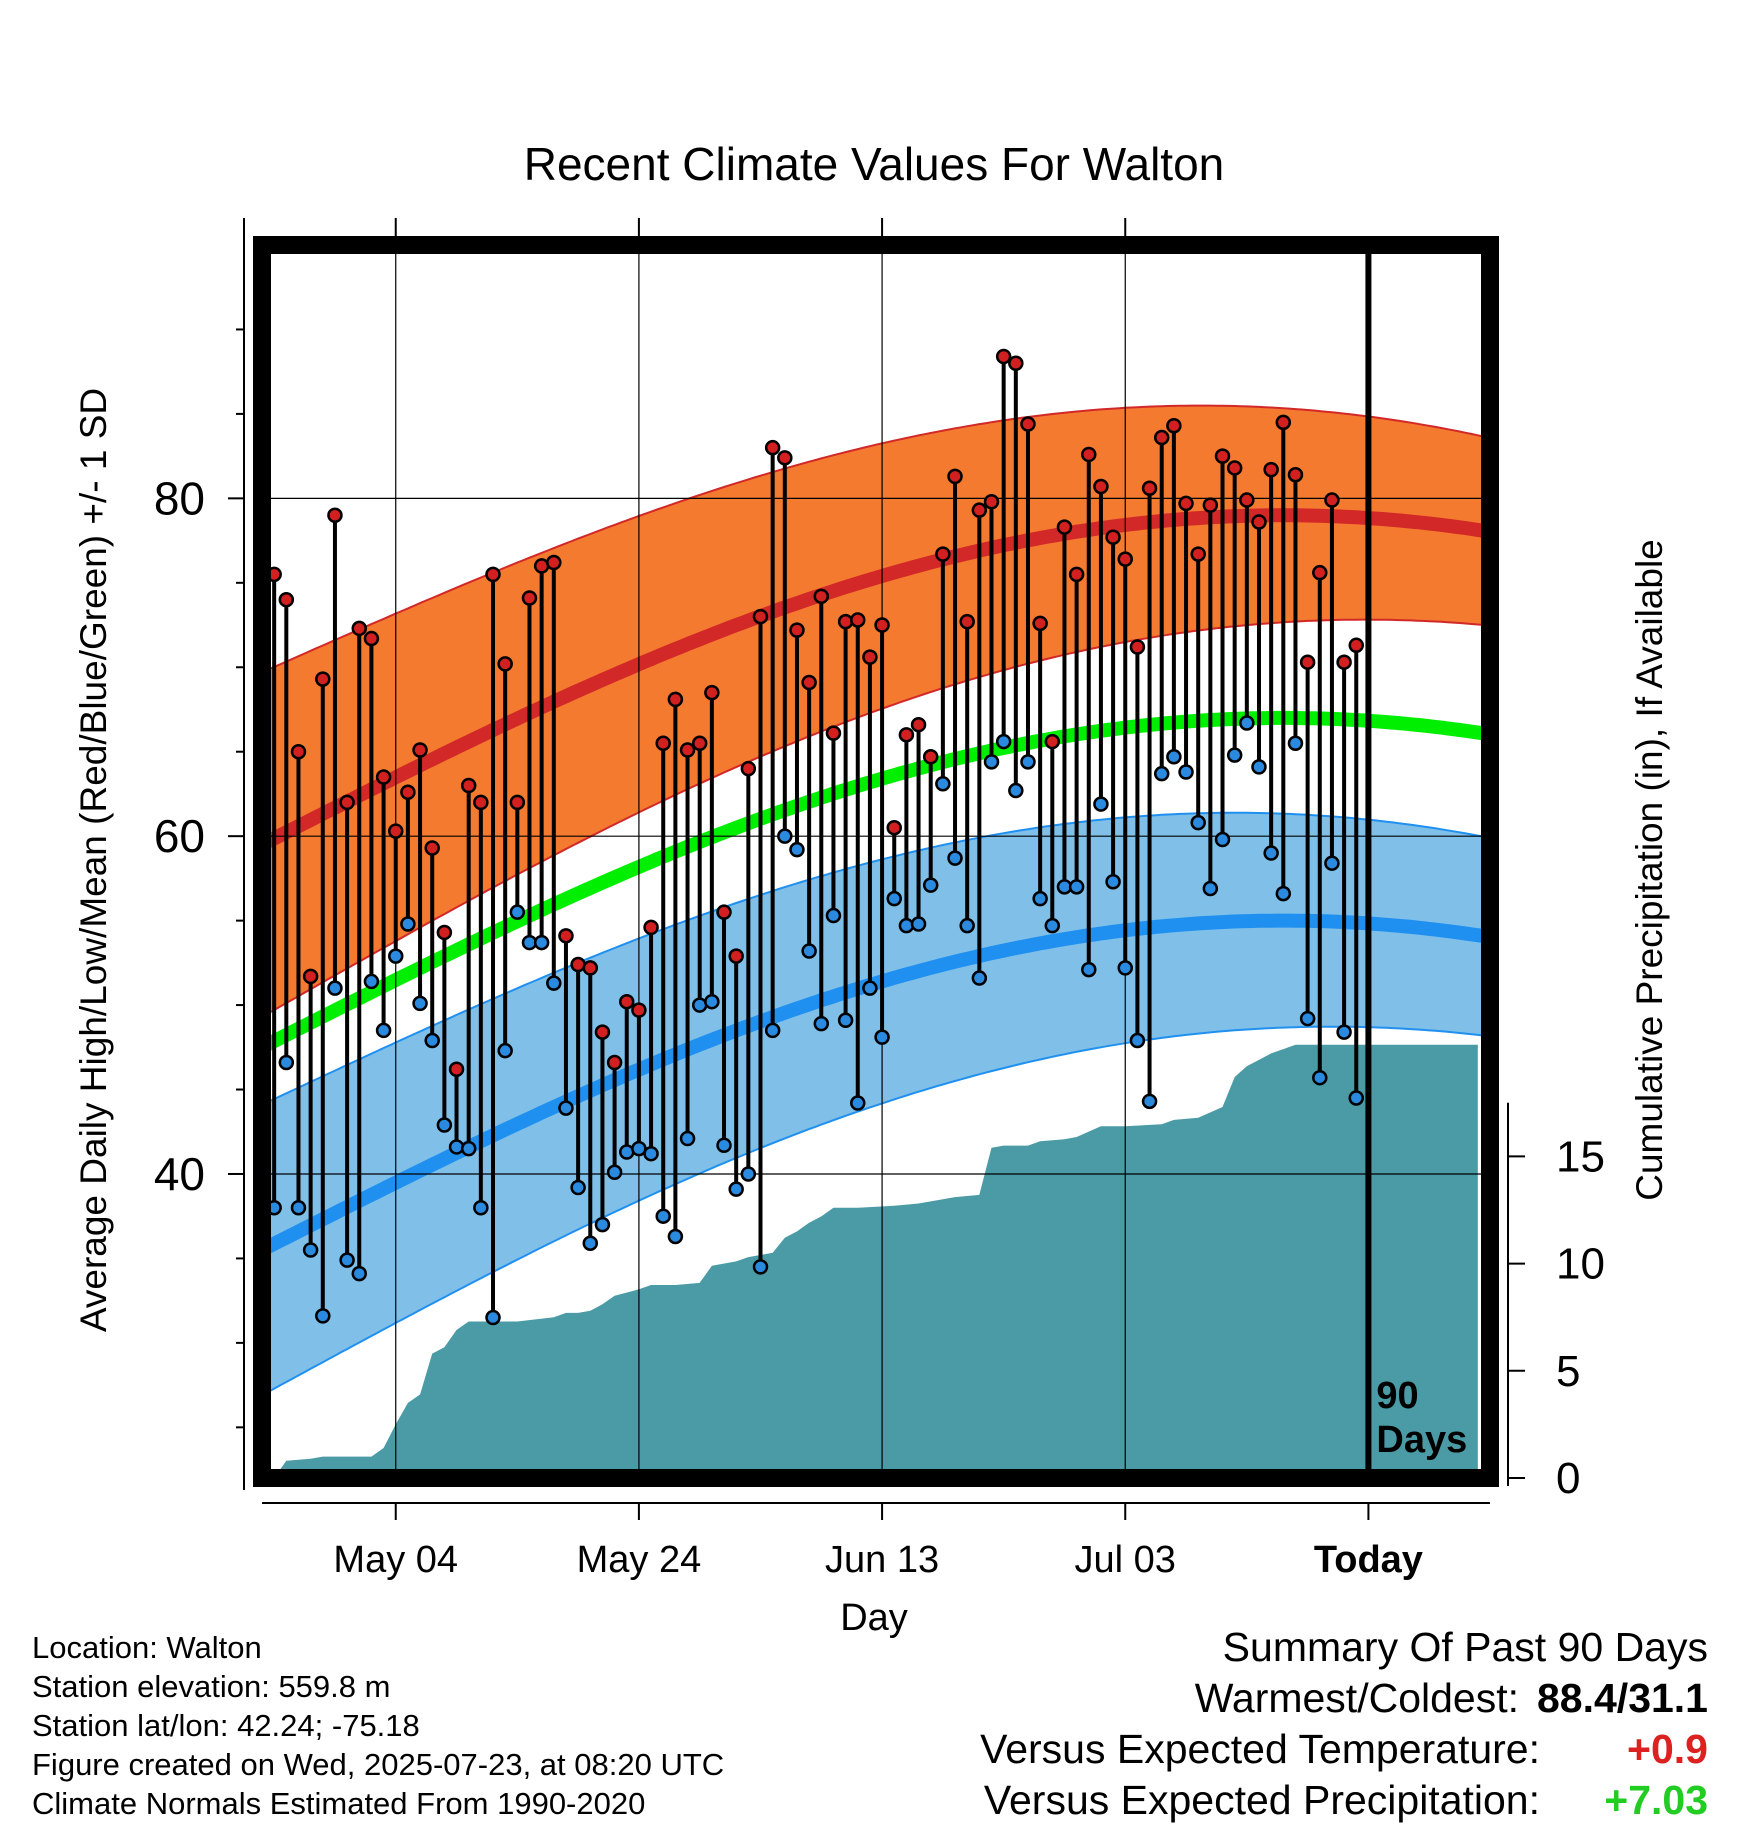 The image size is (1748, 1828). What do you see at coordinates (1125, 1560) in the screenshot?
I see `bottom-tick-label: Jul 03` at bounding box center [1125, 1560].